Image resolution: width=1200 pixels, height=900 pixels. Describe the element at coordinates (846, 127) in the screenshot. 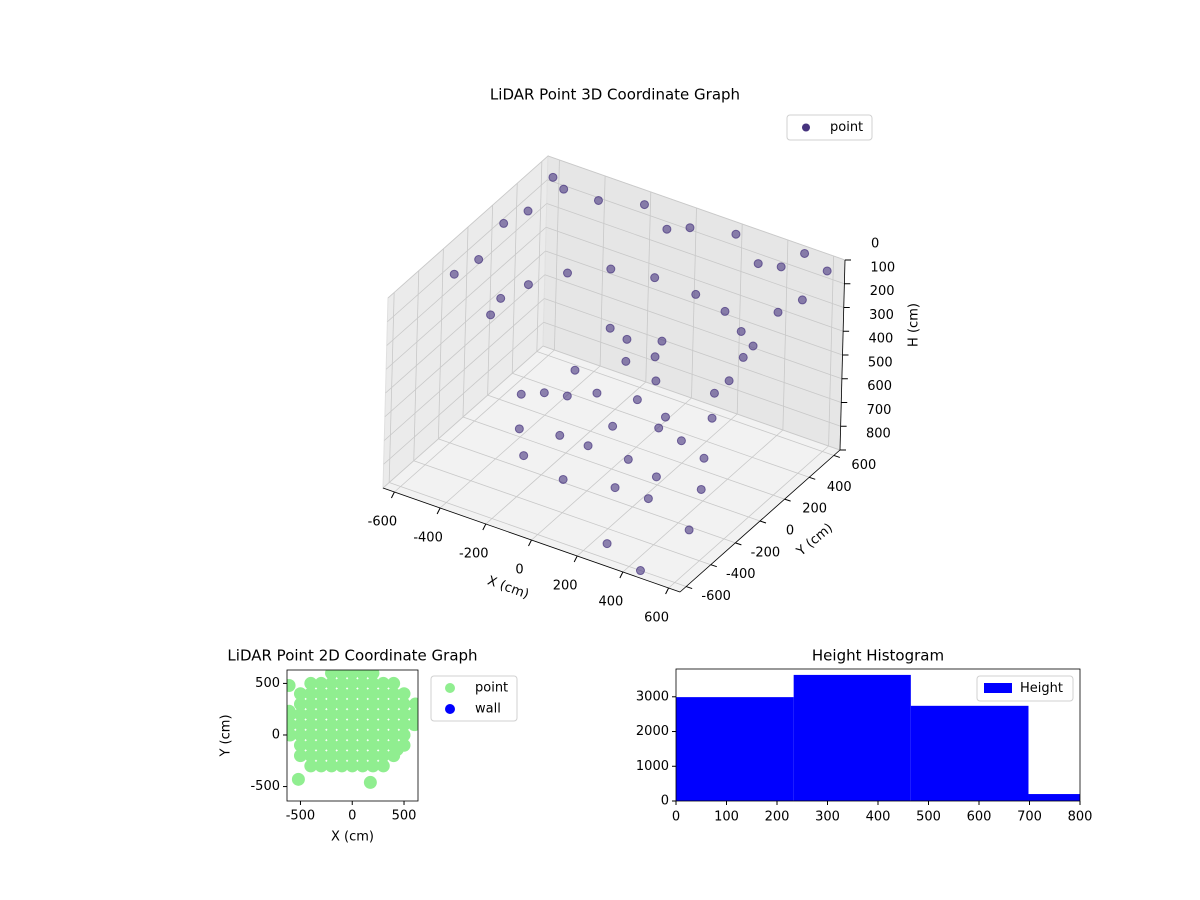

I see `legend-label: point` at that location.